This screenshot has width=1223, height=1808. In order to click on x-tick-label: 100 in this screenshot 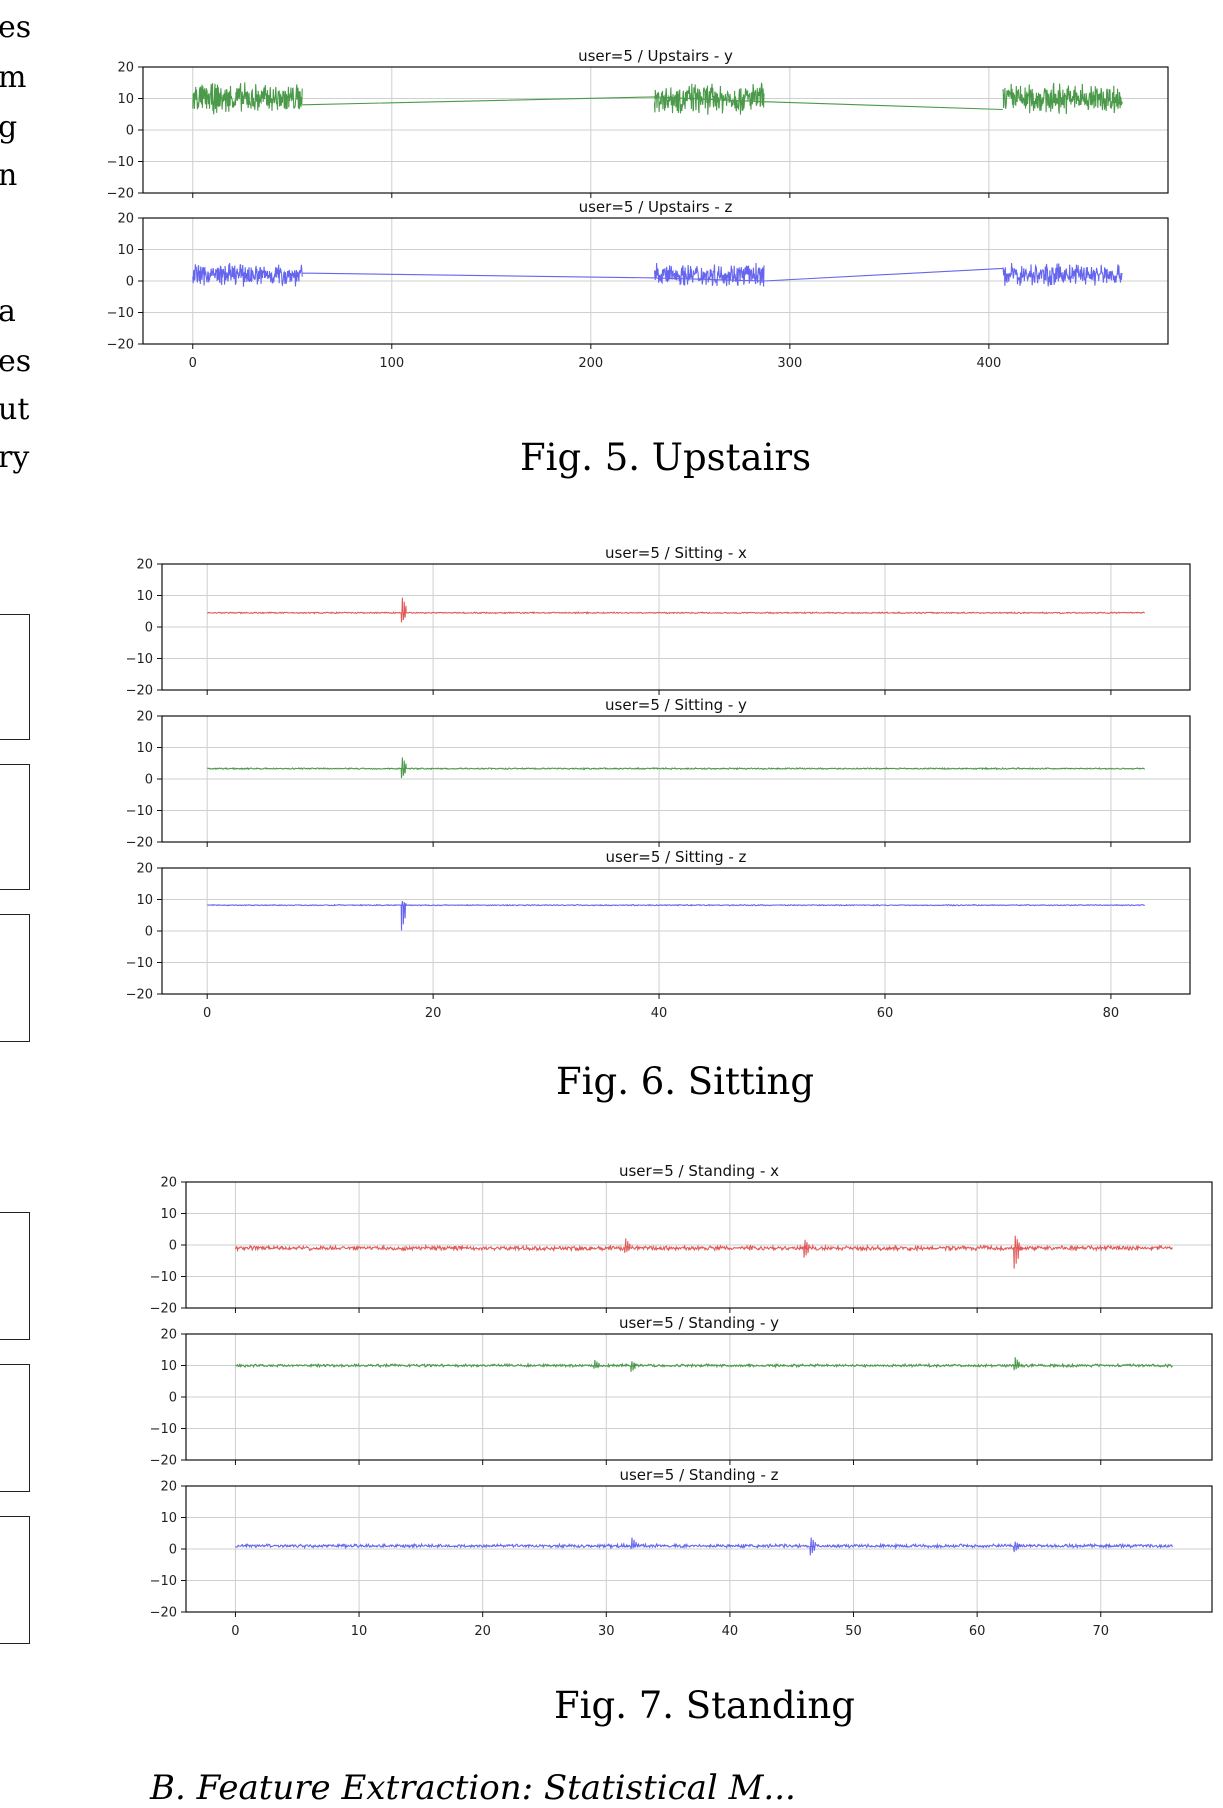, I will do `click(391, 363)`.